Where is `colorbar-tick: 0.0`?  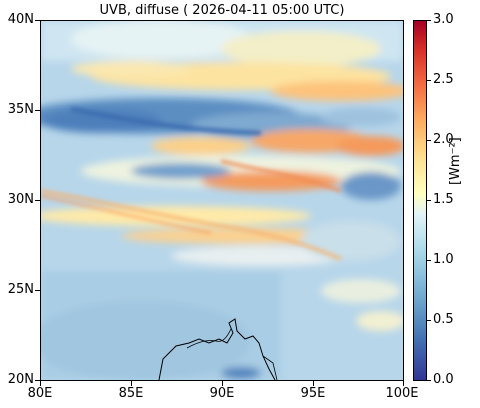 colorbar-tick: 0.0 is located at coordinates (443, 379).